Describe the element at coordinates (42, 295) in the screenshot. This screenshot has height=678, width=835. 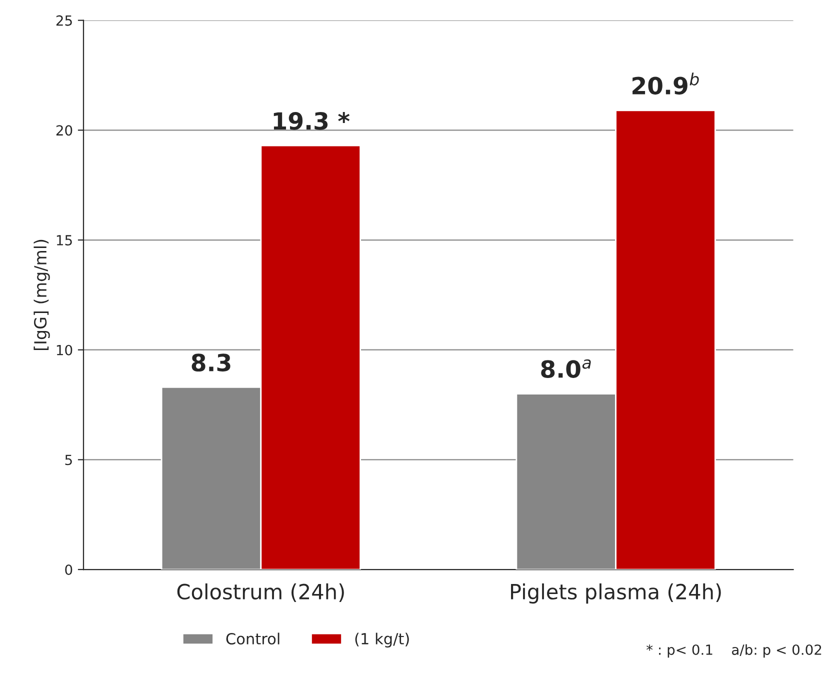
I see `y-axis-title: [IgG] (mg/ml)` at that location.